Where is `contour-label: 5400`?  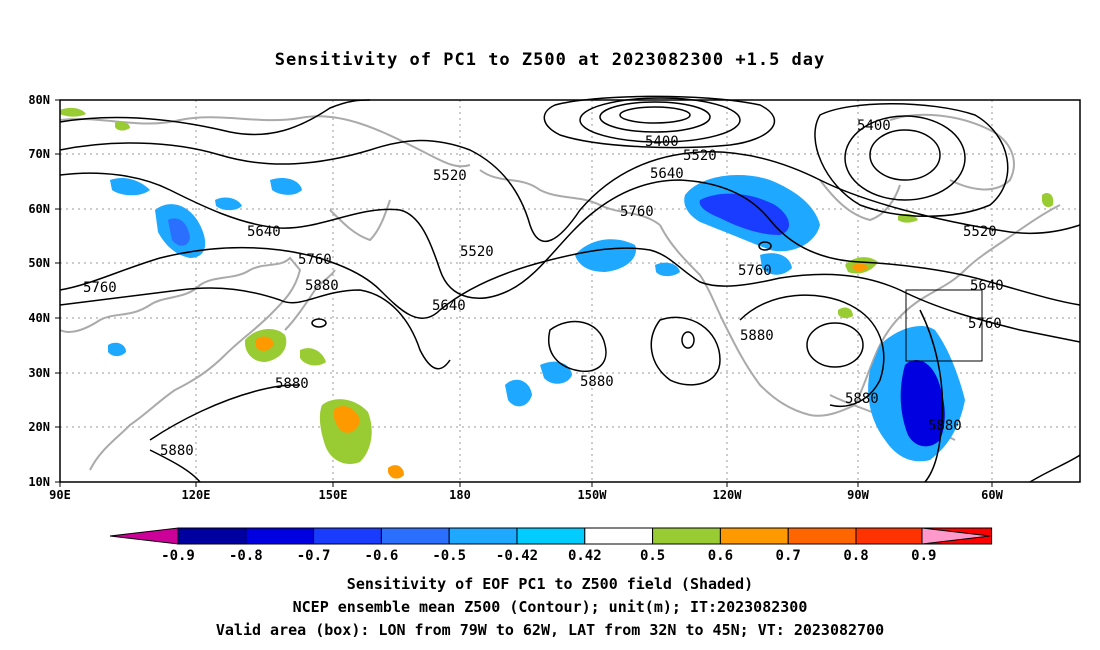
contour-label: 5400 is located at coordinates (874, 126).